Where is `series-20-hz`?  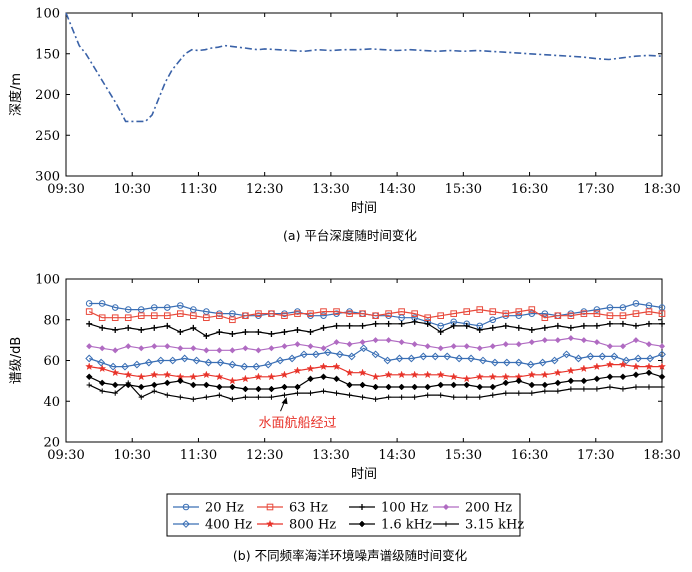 series-20-hz is located at coordinates (375, 315).